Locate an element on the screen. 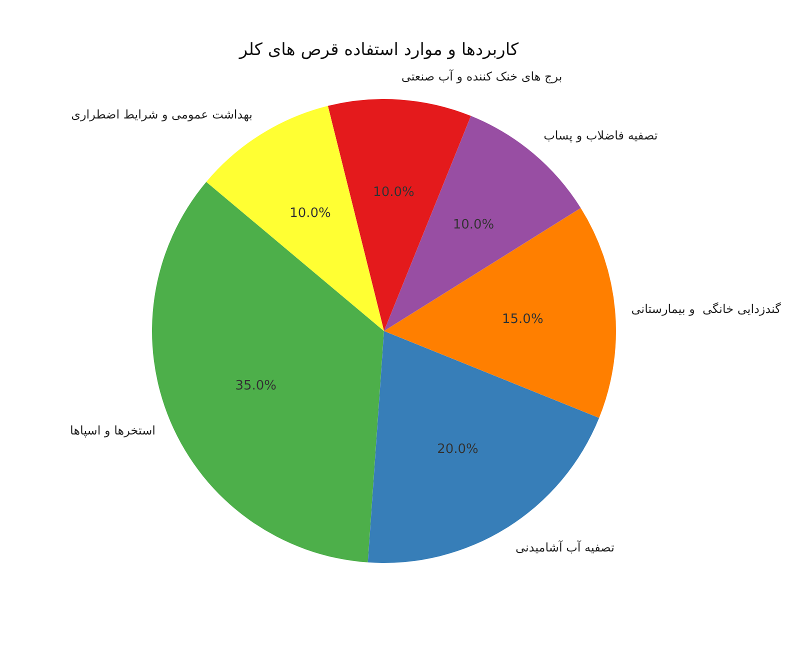  slice-label: استخرها و اسپاها is located at coordinates (113, 431).